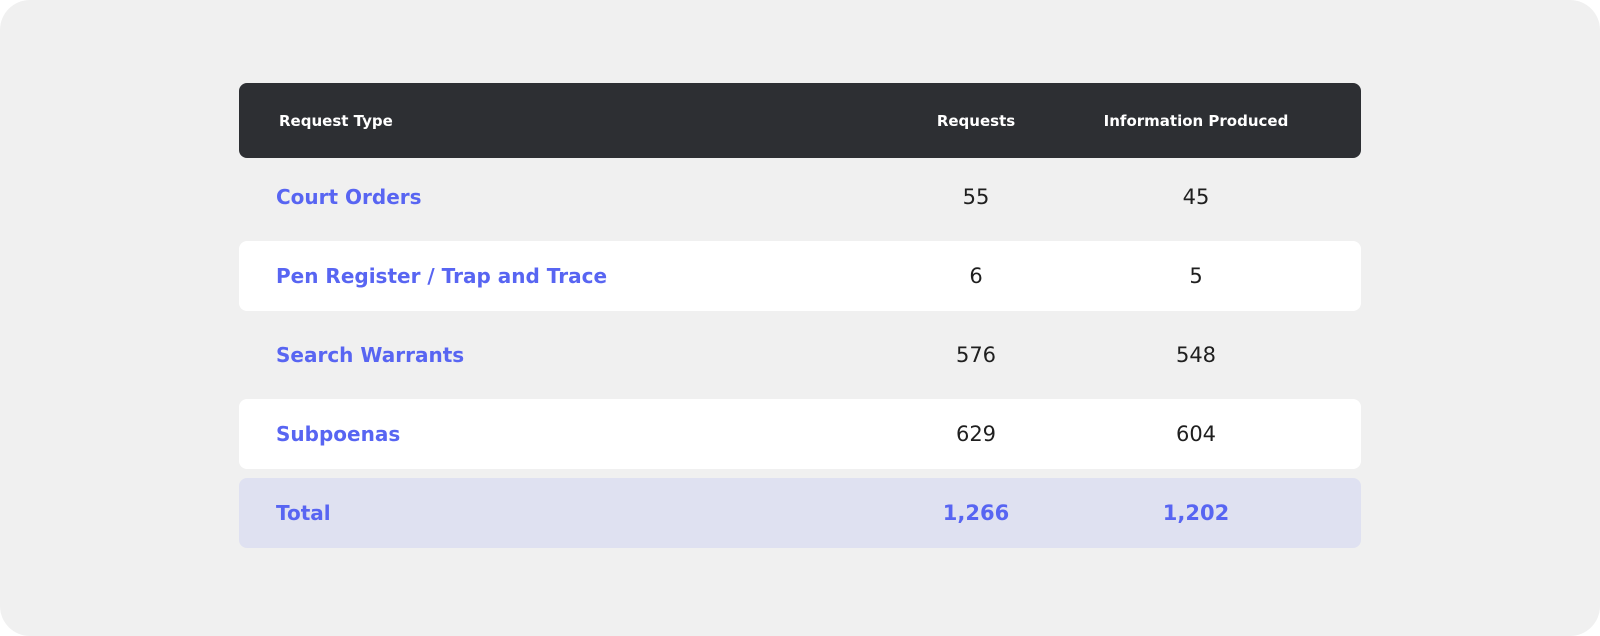  I want to click on table-row: Search Warrants 576 548, so click(800, 355).